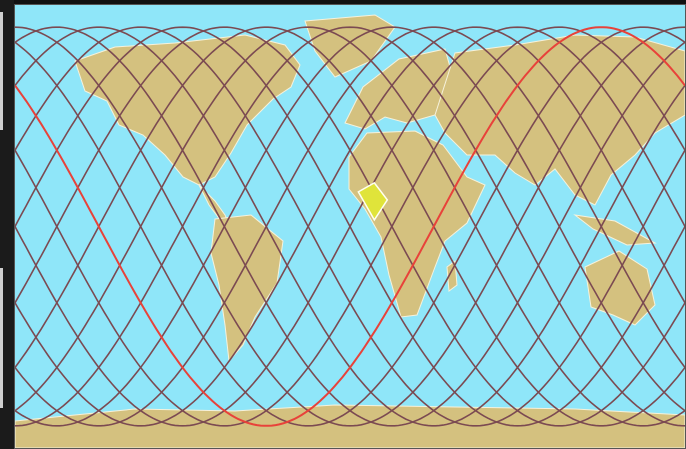 The width and height of the screenshot is (686, 449). What do you see at coordinates (1, 71) in the screenshot?
I see `panel-edge-top` at bounding box center [1, 71].